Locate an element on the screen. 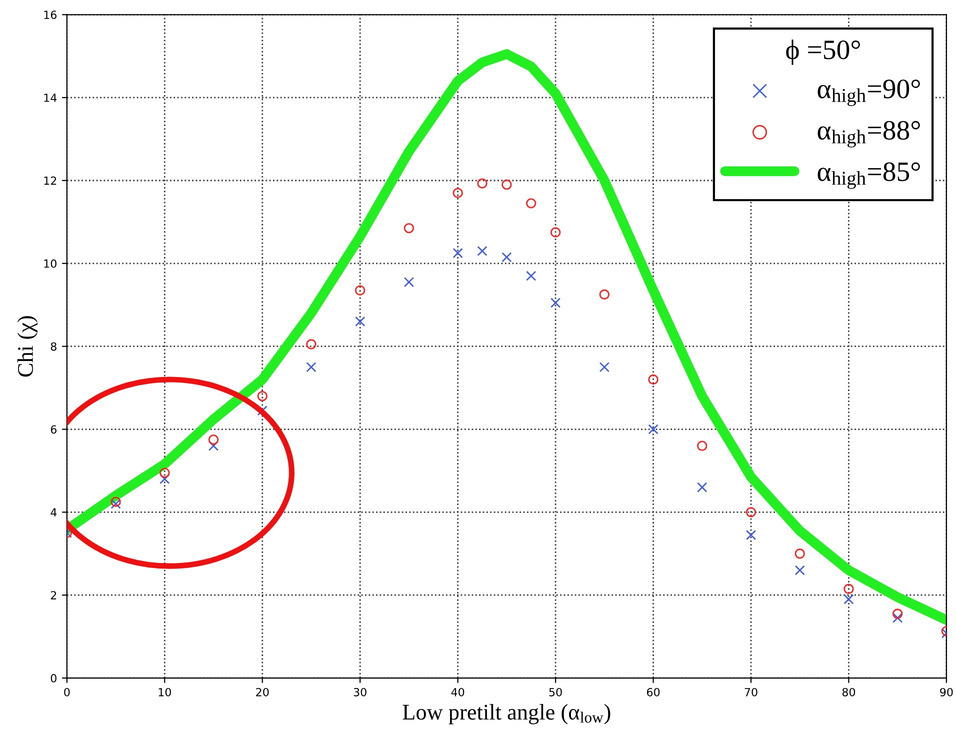 The height and width of the screenshot is (733, 956). x-tick-label: 30 is located at coordinates (360, 692).